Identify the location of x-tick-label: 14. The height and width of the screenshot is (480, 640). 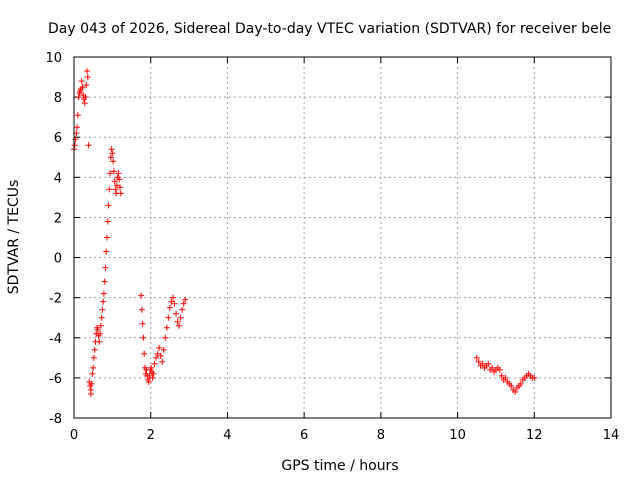
(611, 435).